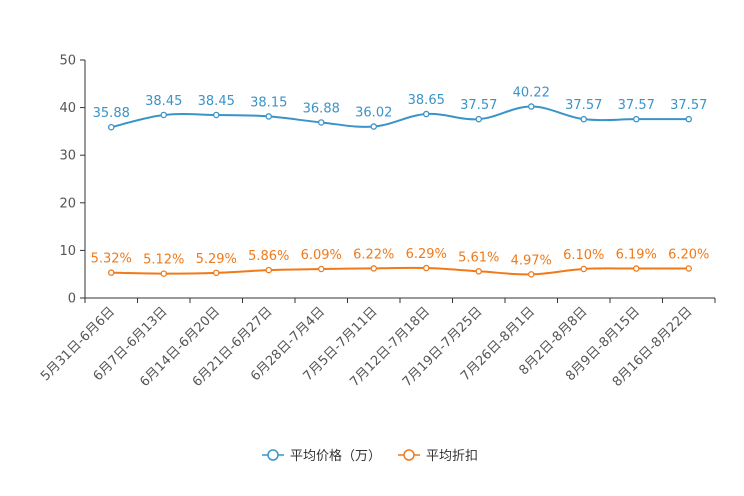 Image resolution: width=744 pixels, height=496 pixels. What do you see at coordinates (216, 259) in the screenshot?
I see `data-label: 5.29%` at bounding box center [216, 259].